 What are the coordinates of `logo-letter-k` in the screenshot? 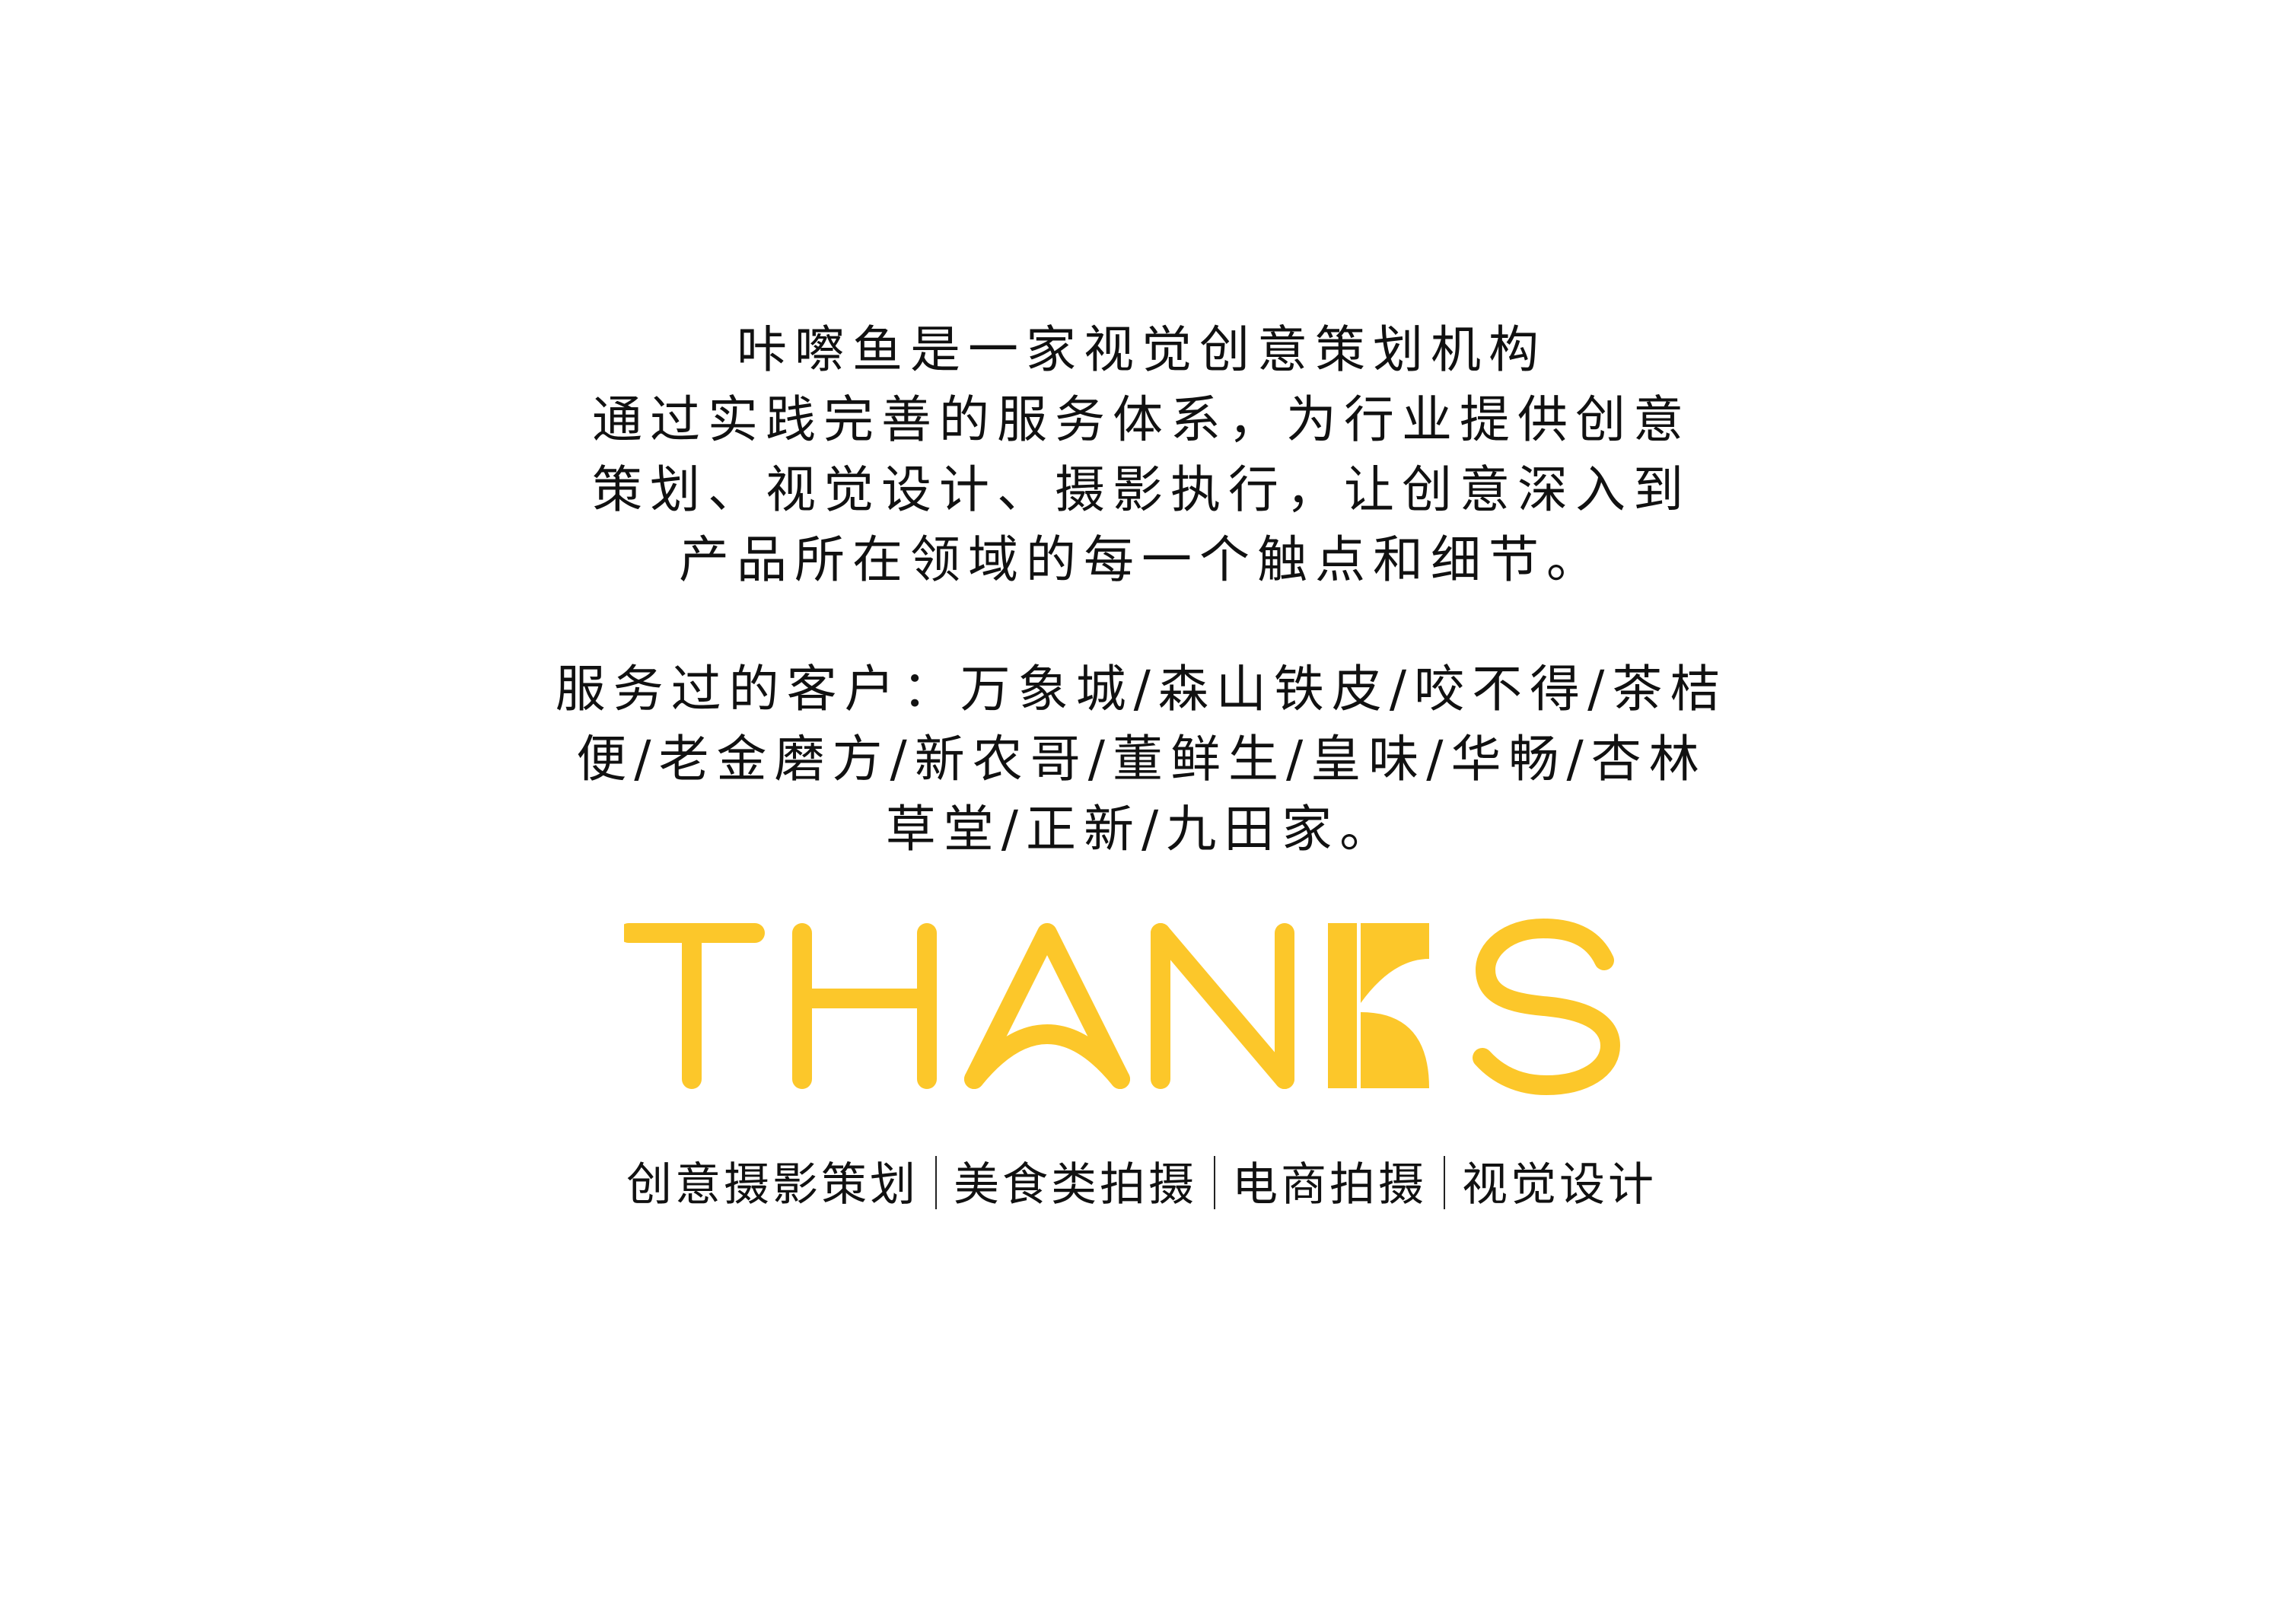 It's located at (1378, 1005).